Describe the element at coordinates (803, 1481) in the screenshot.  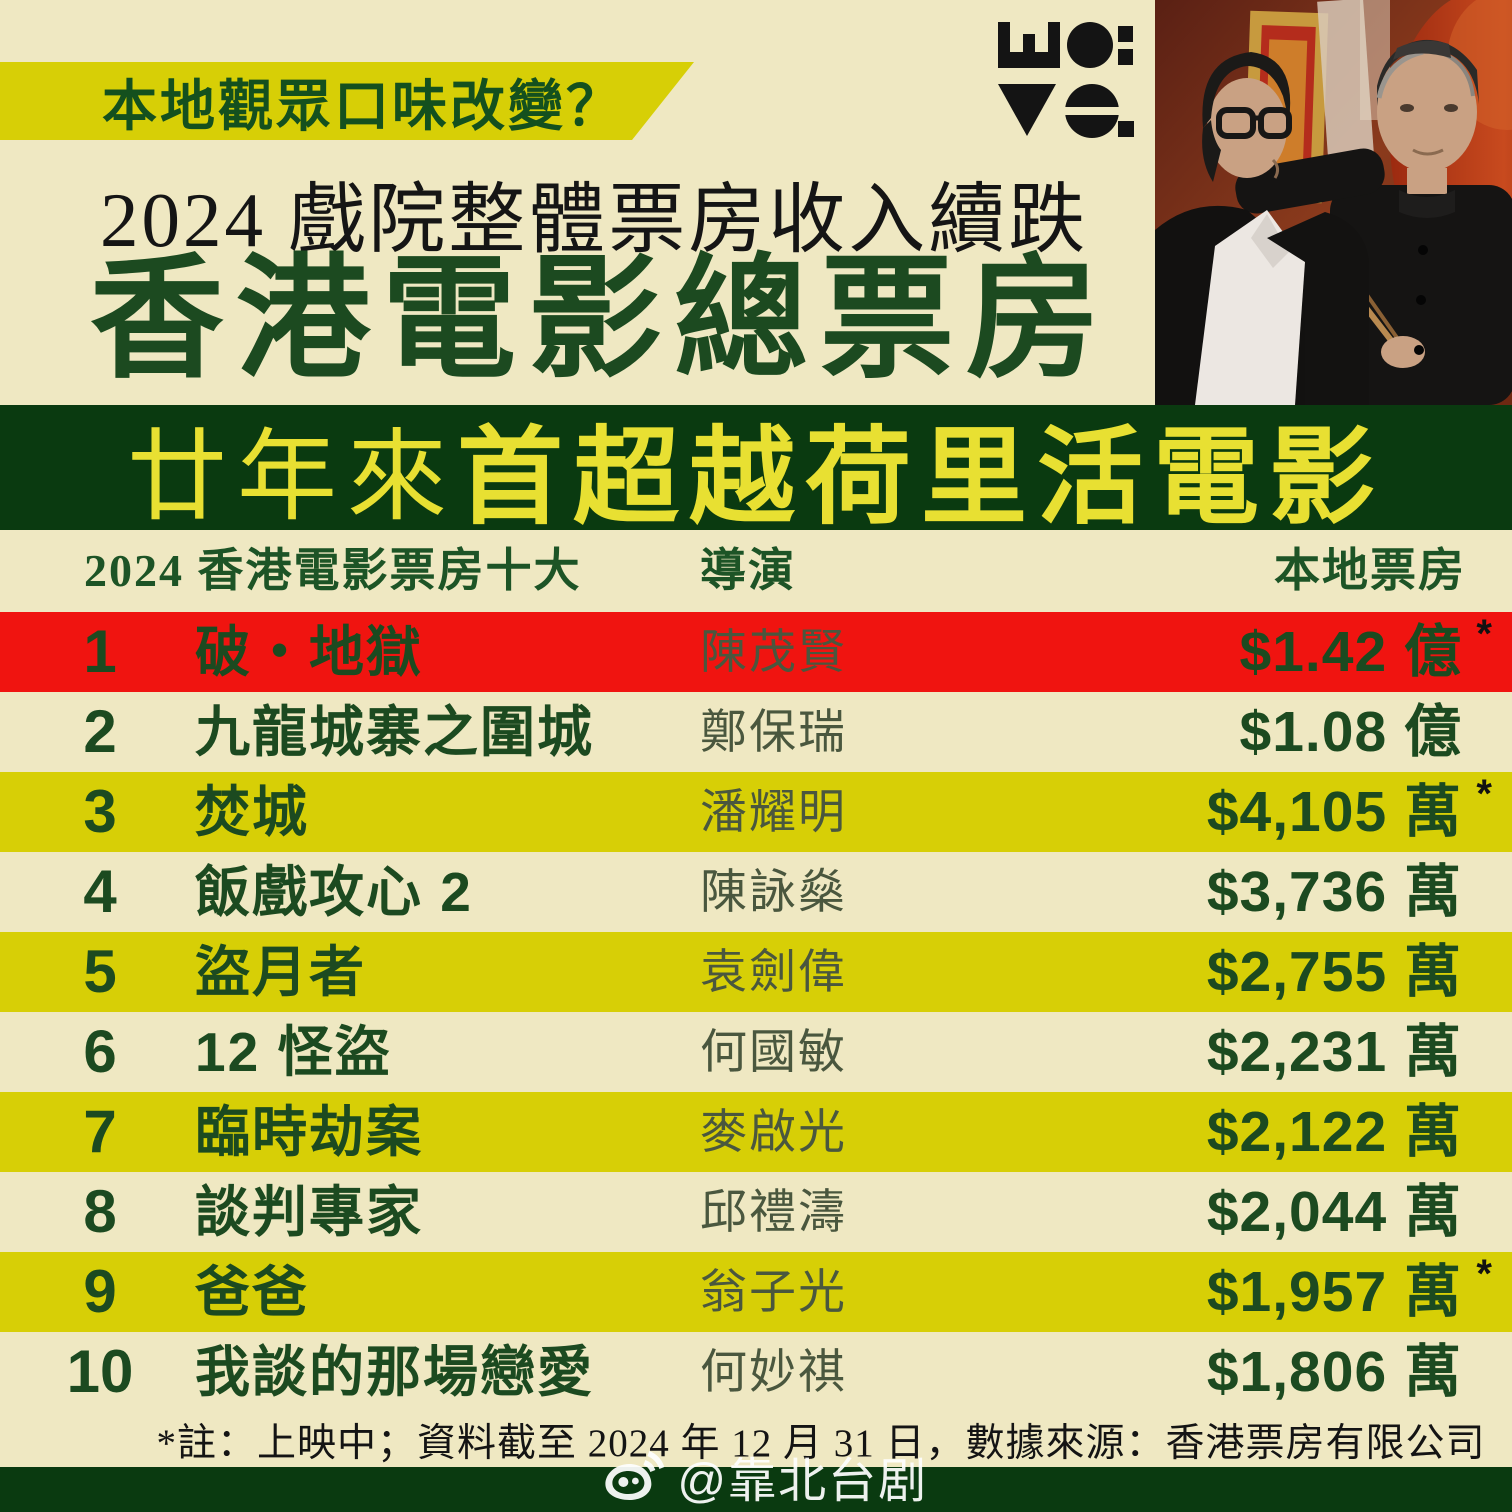
I see `watermark-text: @靠北台剧` at that location.